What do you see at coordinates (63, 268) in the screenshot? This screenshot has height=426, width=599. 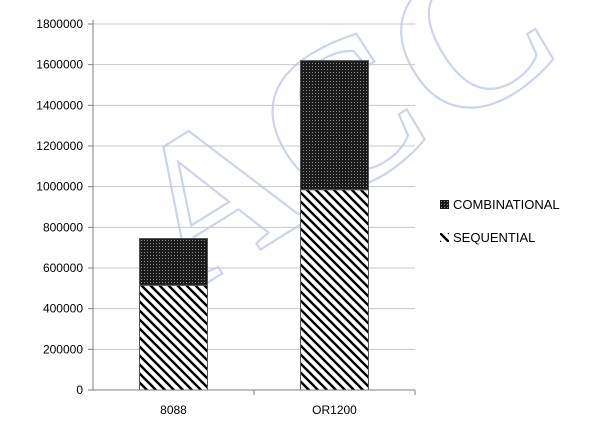 I see `y-tick-label: 600000` at bounding box center [63, 268].